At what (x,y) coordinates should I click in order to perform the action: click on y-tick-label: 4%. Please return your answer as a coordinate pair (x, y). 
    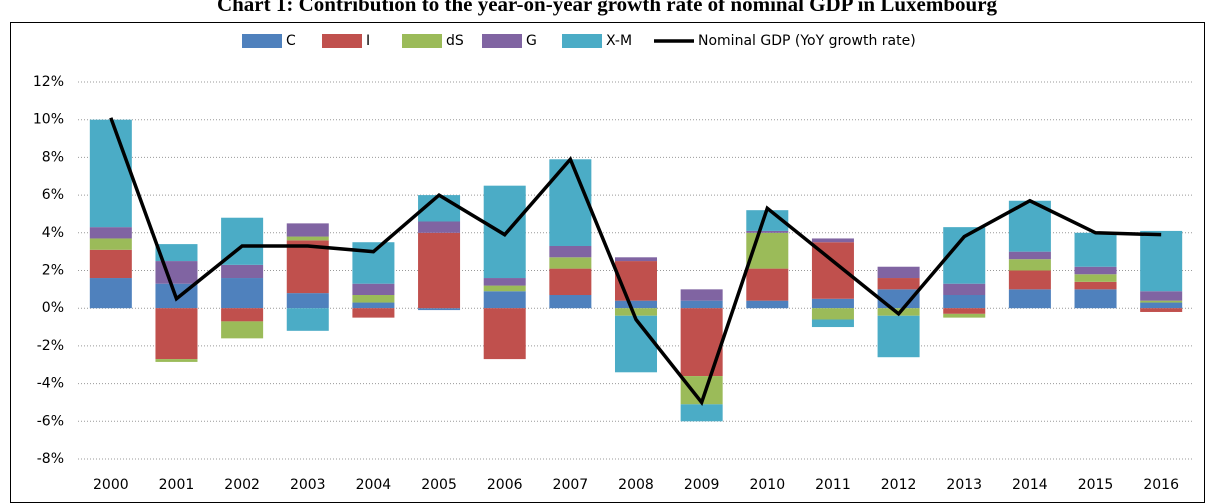
    Looking at the image, I should click on (53, 233).